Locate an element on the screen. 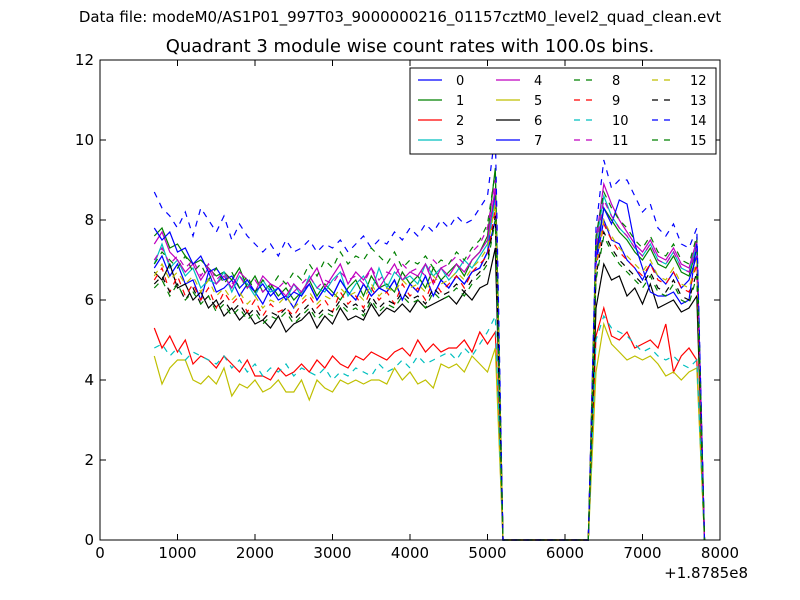 The height and width of the screenshot is (600, 800). x-offset-label: +1.8785e8 is located at coordinates (706, 573).